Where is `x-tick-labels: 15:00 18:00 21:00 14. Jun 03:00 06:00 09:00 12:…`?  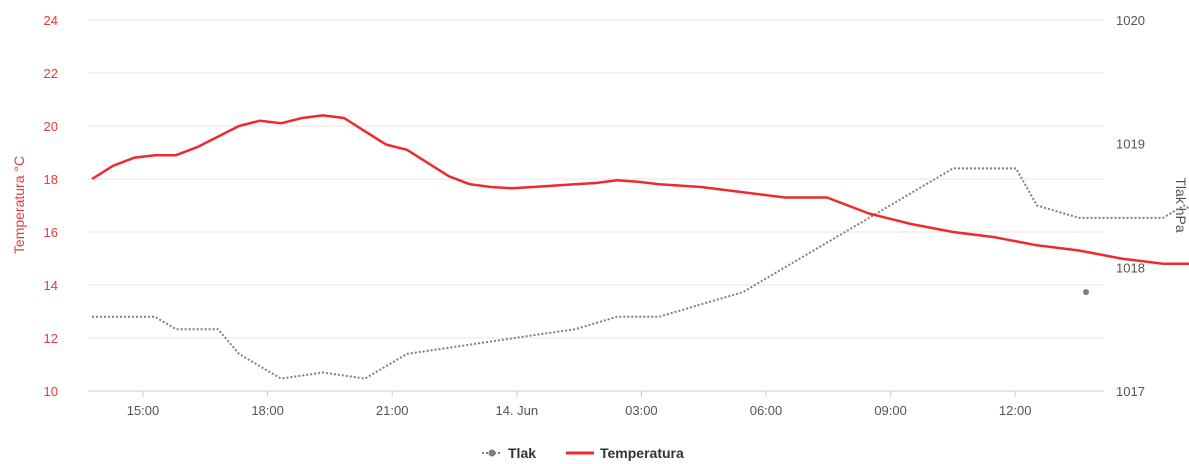 x-tick-labels: 15:00 18:00 21:00 14. Jun 03:00 06:00 09:00 12:… is located at coordinates (579, 410).